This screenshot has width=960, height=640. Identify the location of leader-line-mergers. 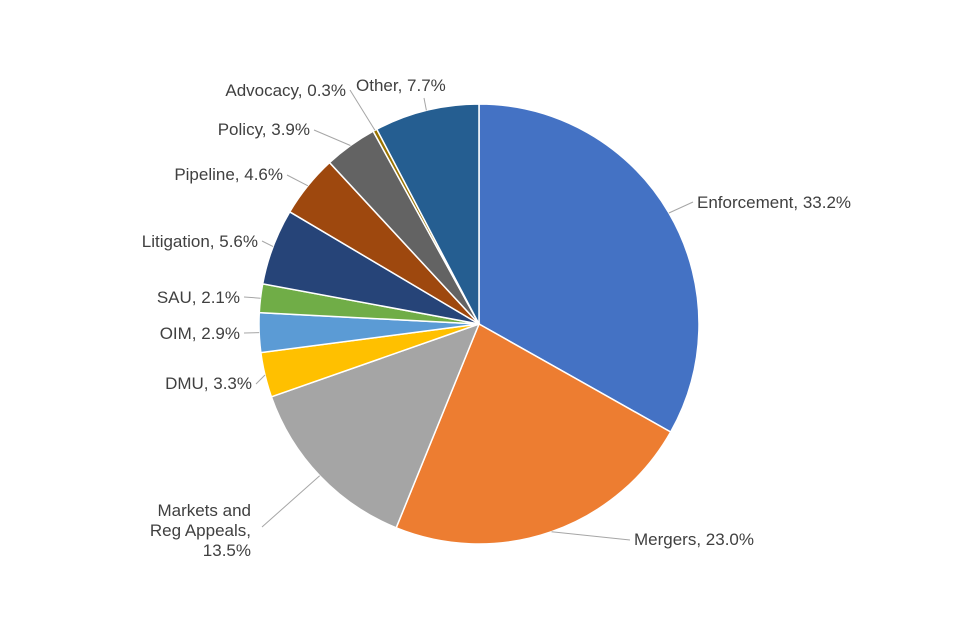
(591, 536).